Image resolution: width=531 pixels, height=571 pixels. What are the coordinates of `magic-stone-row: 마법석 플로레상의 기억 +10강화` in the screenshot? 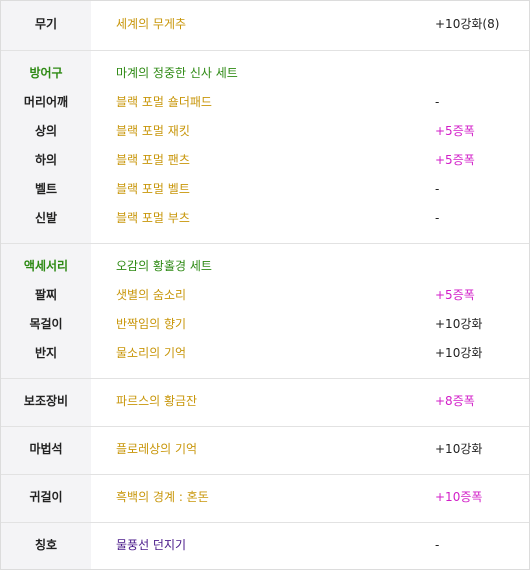 It's located at (265, 449).